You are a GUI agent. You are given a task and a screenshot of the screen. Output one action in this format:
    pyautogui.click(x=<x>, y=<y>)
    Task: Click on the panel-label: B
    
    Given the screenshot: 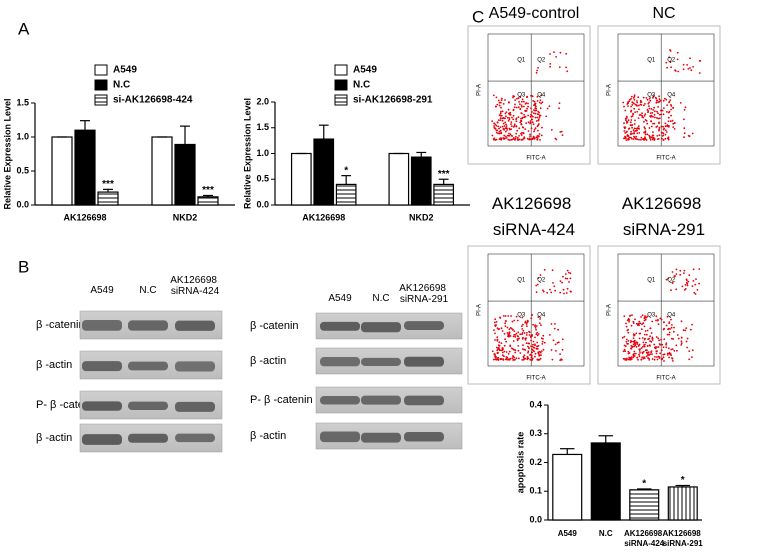 What is the action you would take?
    pyautogui.click(x=23, y=266)
    